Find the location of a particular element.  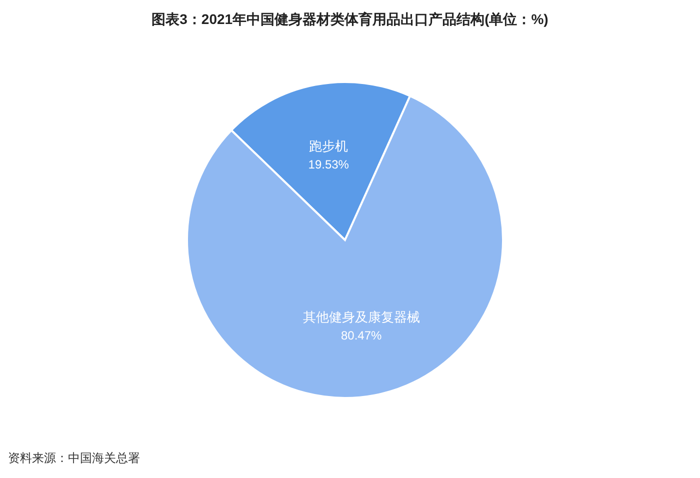

data-label: 80.47% is located at coordinates (361, 335).